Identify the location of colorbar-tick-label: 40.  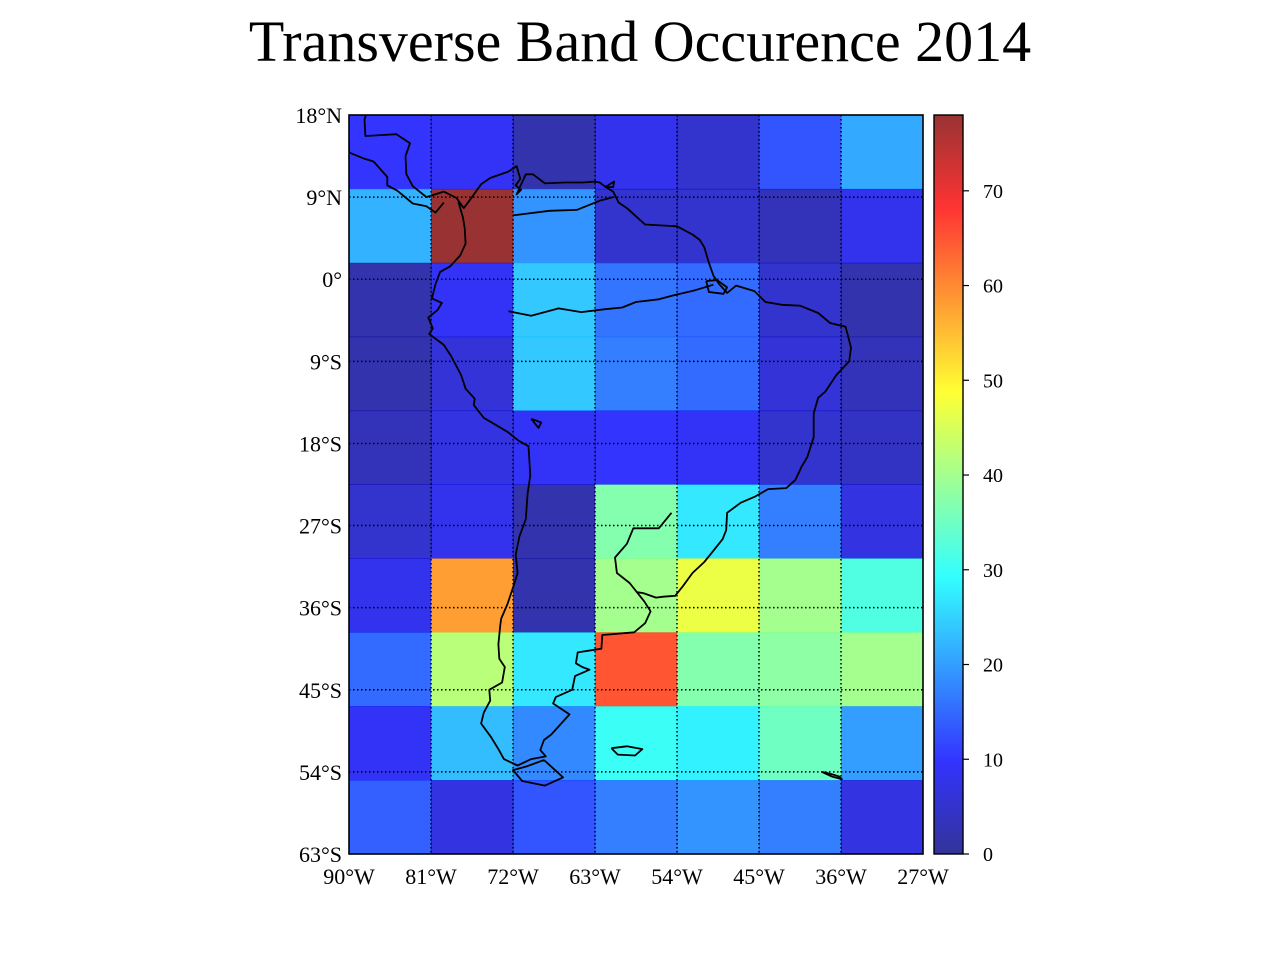
(993, 476).